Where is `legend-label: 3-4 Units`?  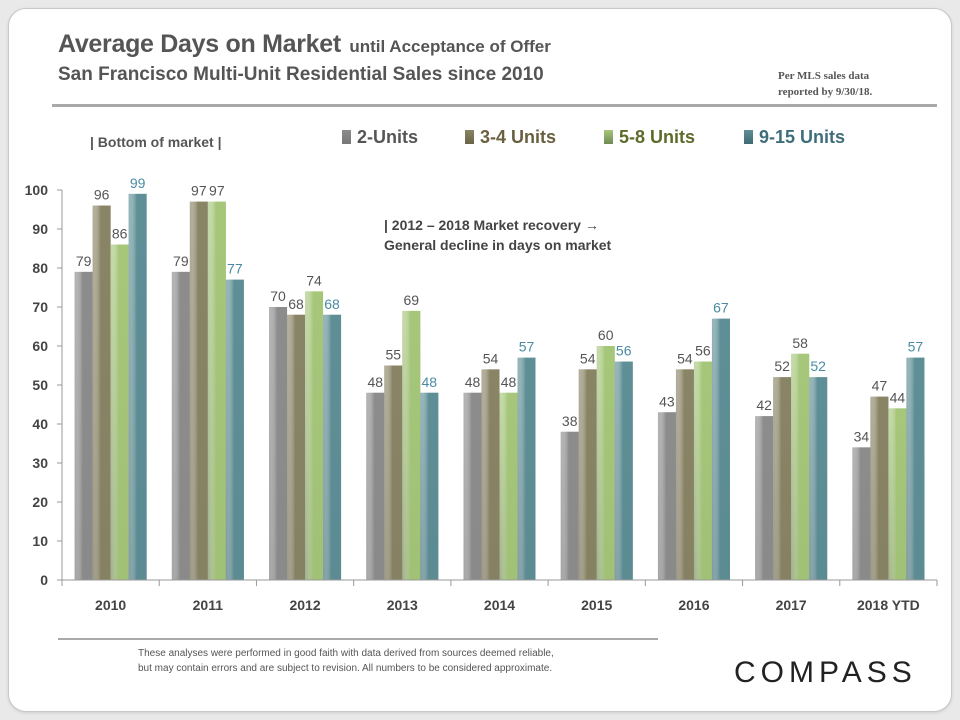
legend-label: 3-4 Units is located at coordinates (518, 137).